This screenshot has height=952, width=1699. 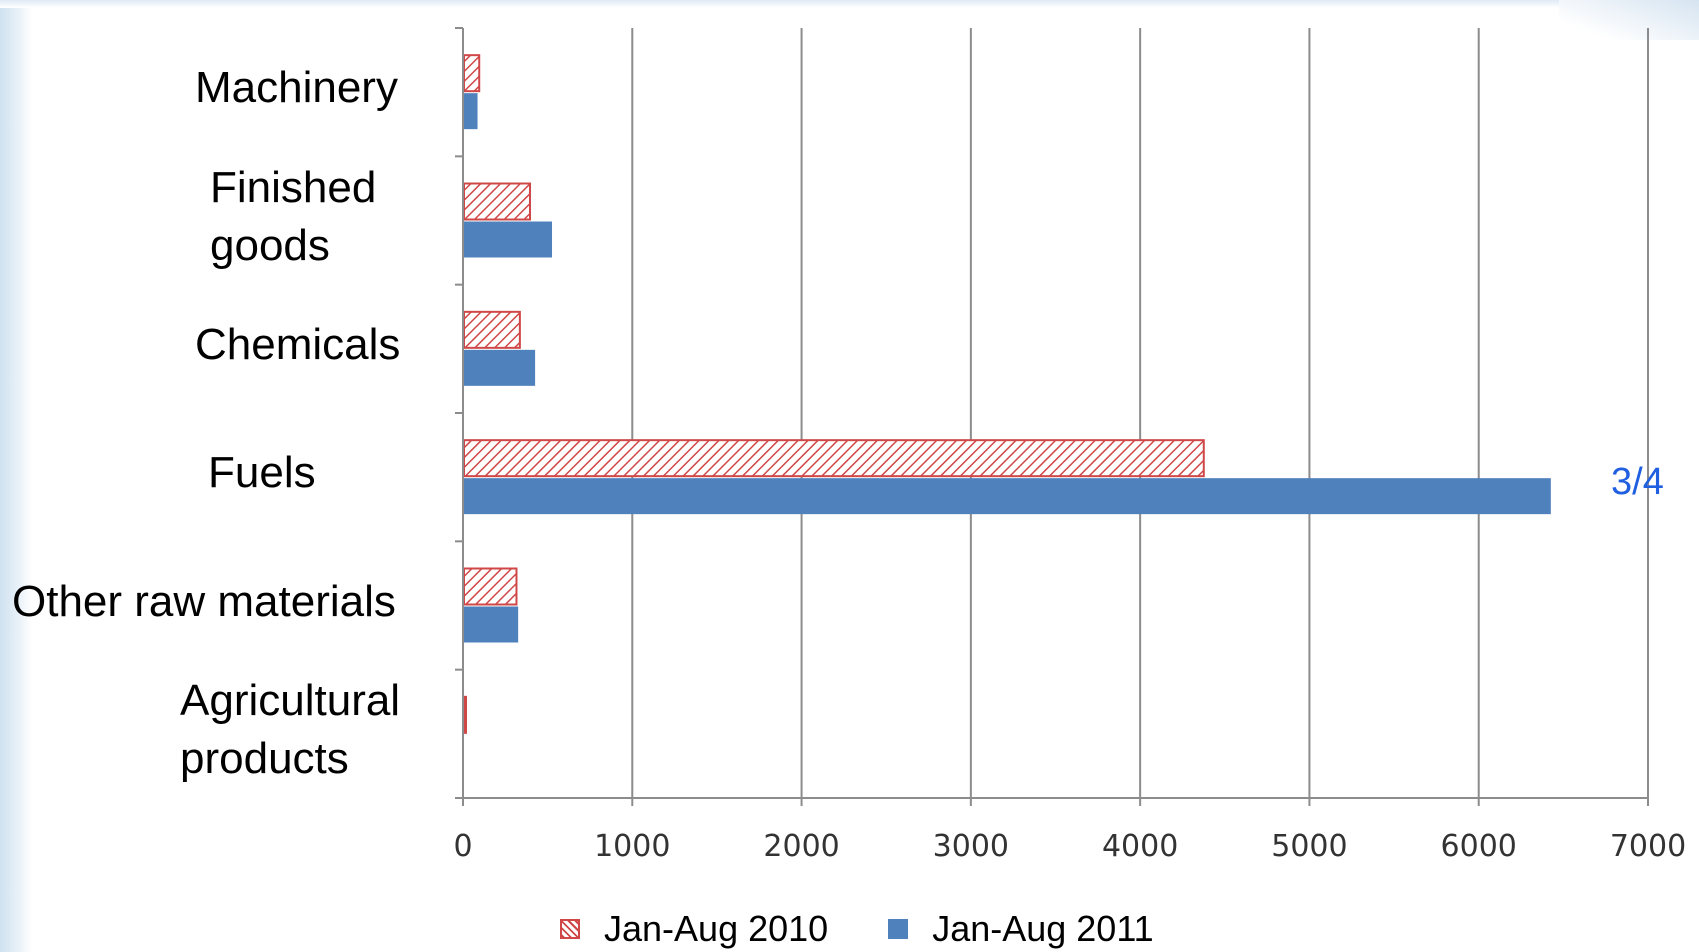 What do you see at coordinates (570, 929) in the screenshot?
I see `legend-swatch-2010` at bounding box center [570, 929].